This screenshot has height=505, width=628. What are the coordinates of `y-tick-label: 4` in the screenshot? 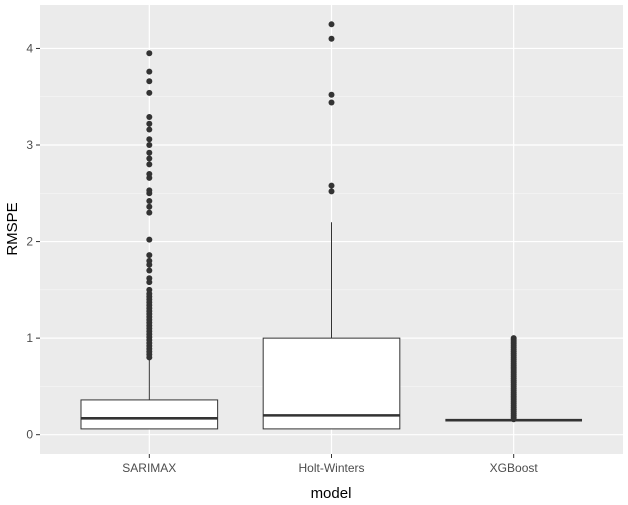 It's located at (29, 48).